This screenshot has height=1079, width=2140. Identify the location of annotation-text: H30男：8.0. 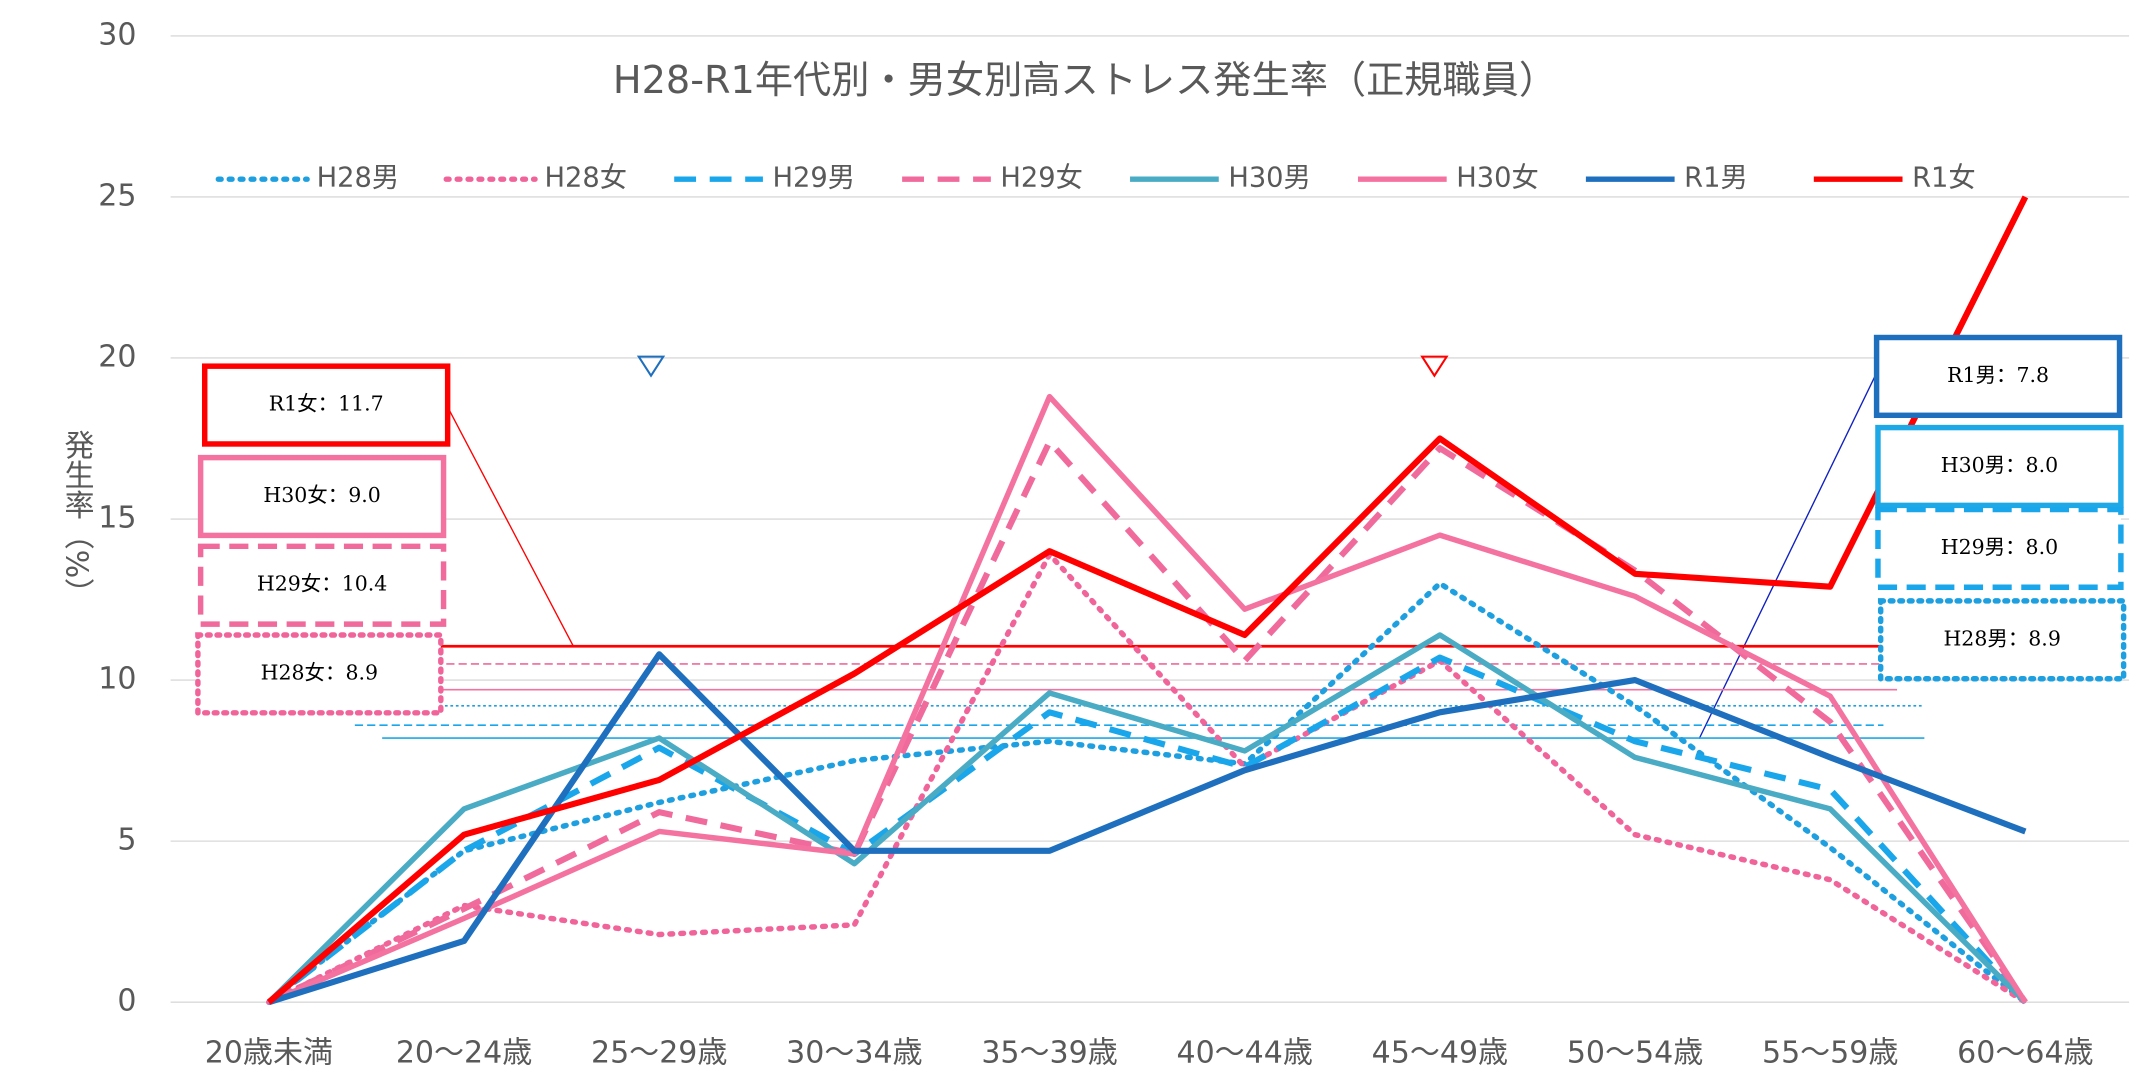
(1999, 465).